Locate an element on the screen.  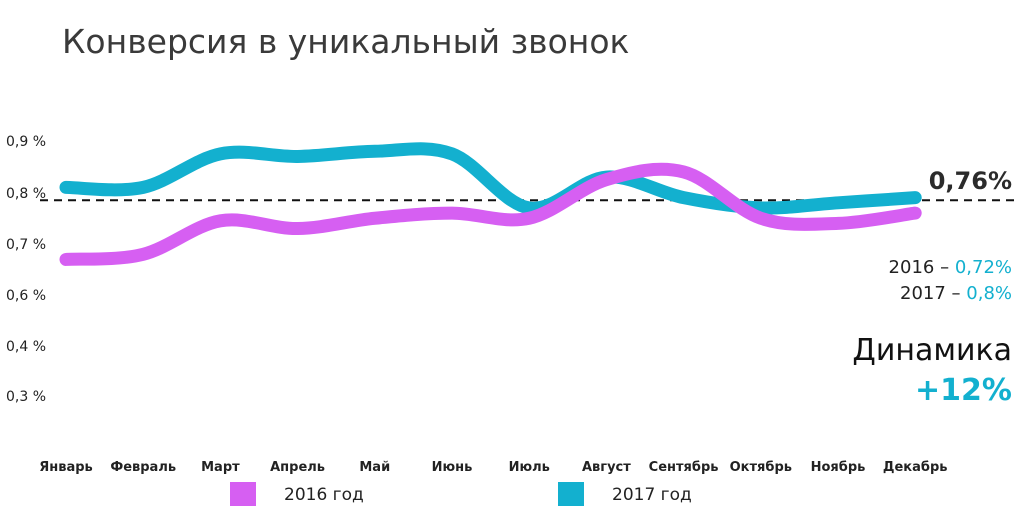
year-2017-summary: 2017 – 0,8% is located at coordinates (956, 293).